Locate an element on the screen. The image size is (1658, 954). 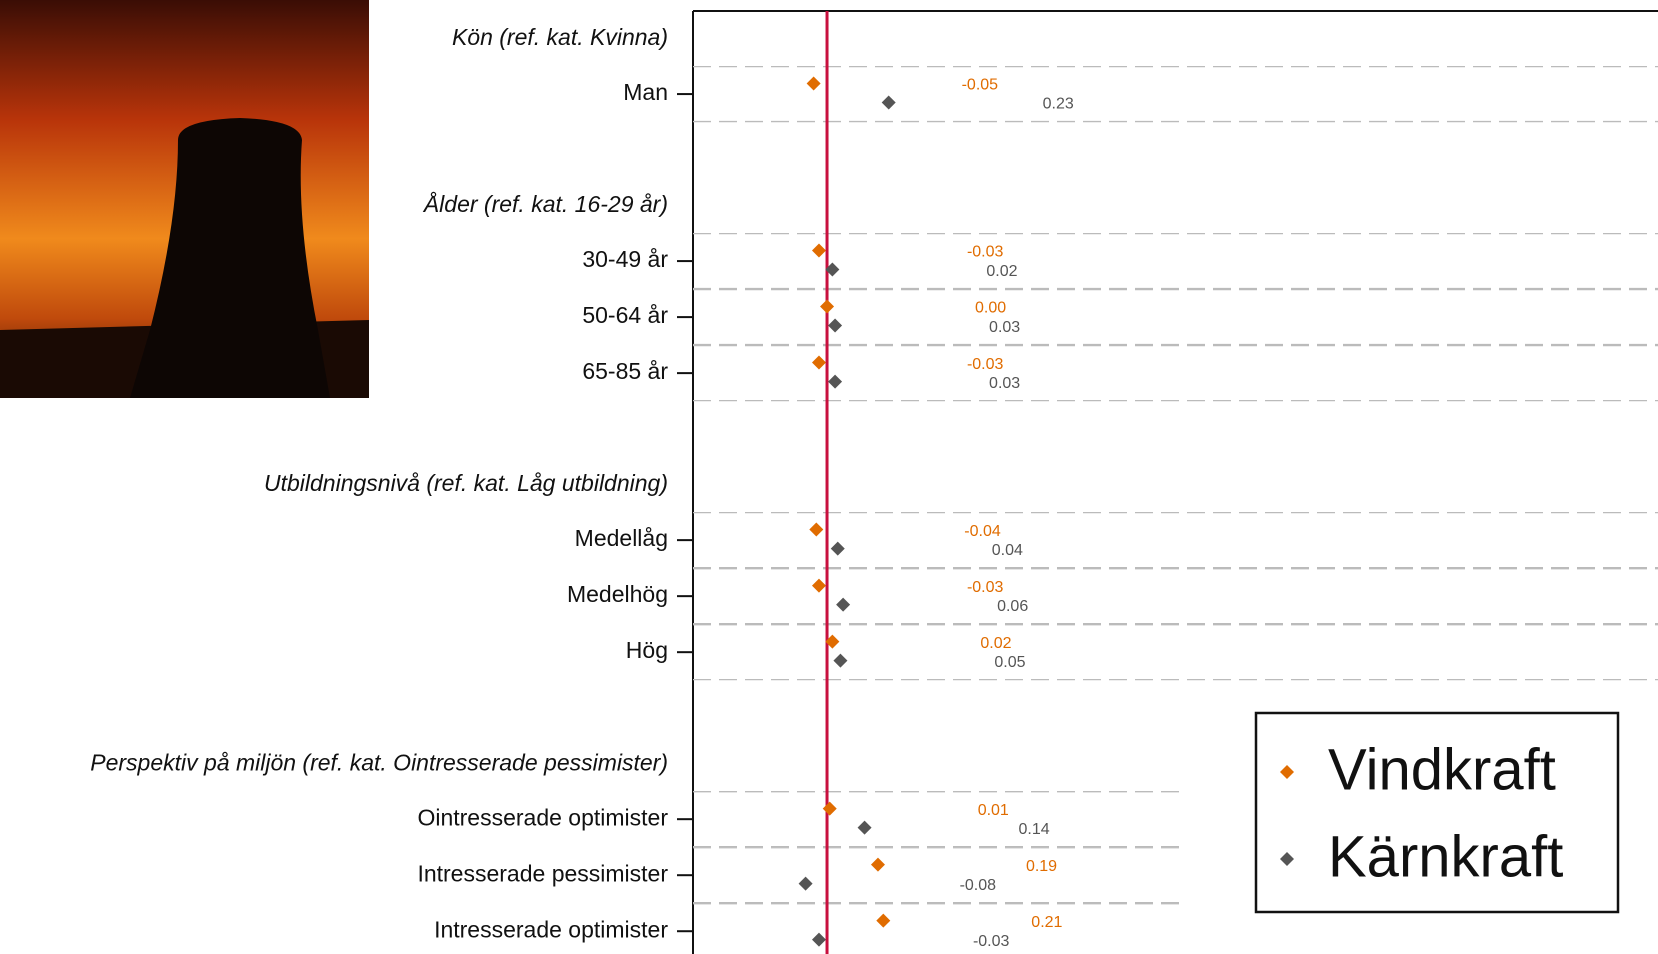
value-label: 0.19 is located at coordinates (1041, 866).